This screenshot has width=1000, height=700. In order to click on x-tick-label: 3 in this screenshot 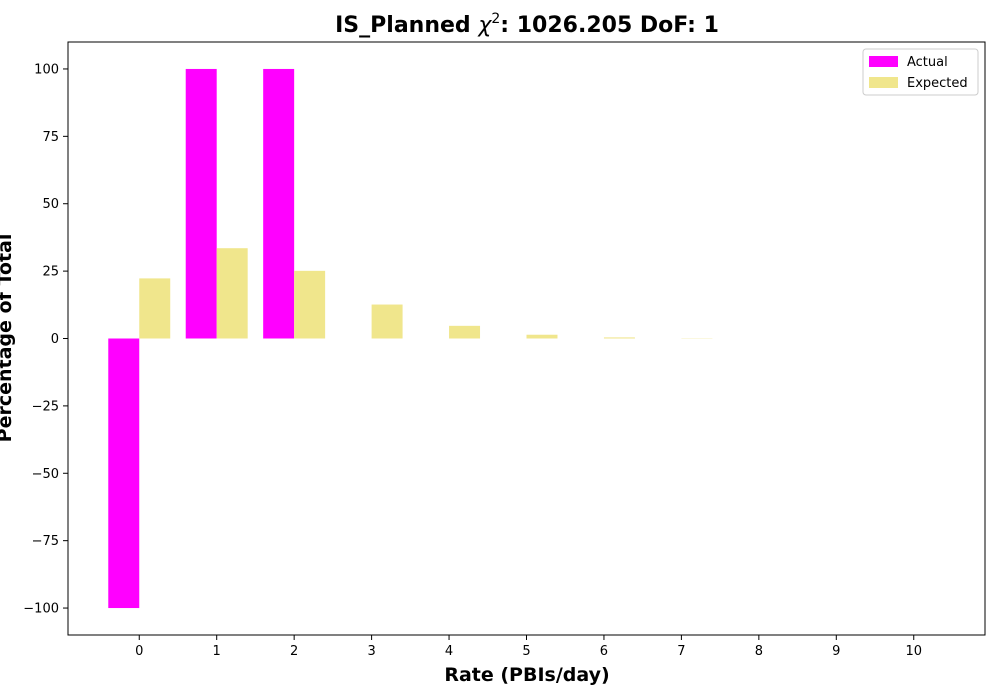, I will do `click(371, 651)`.